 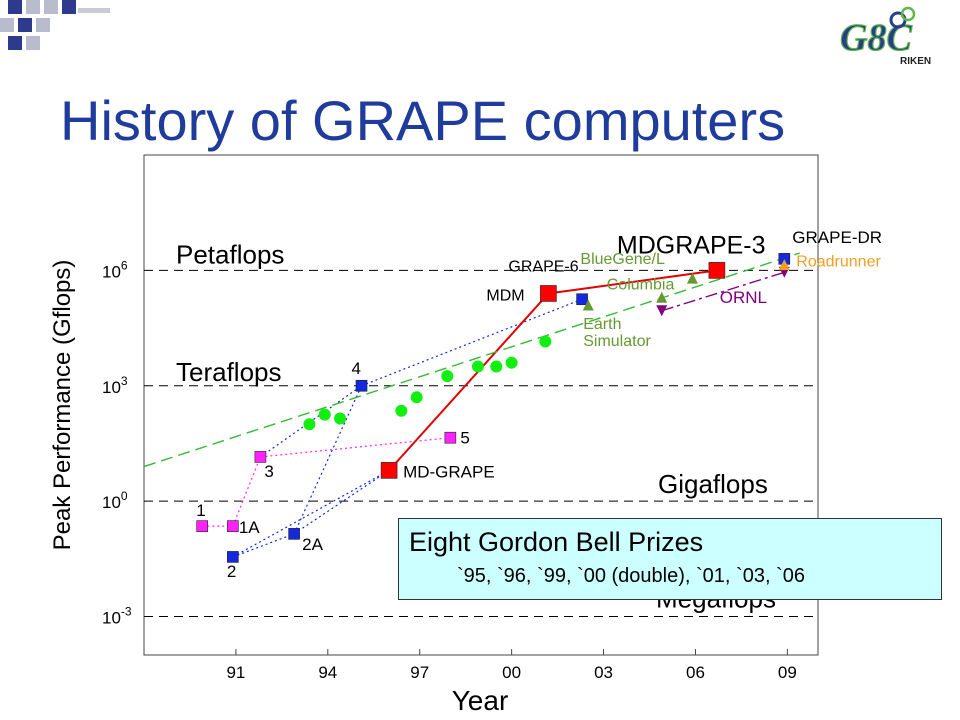 I want to click on point-label-roadrunner: Roadrunner, so click(x=838, y=262).